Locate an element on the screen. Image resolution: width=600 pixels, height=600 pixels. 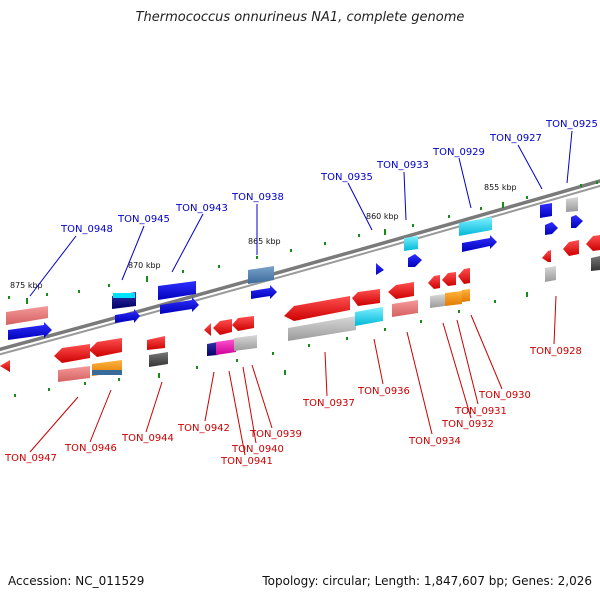
gene-label: TON_0938 is located at coordinates (257, 197).